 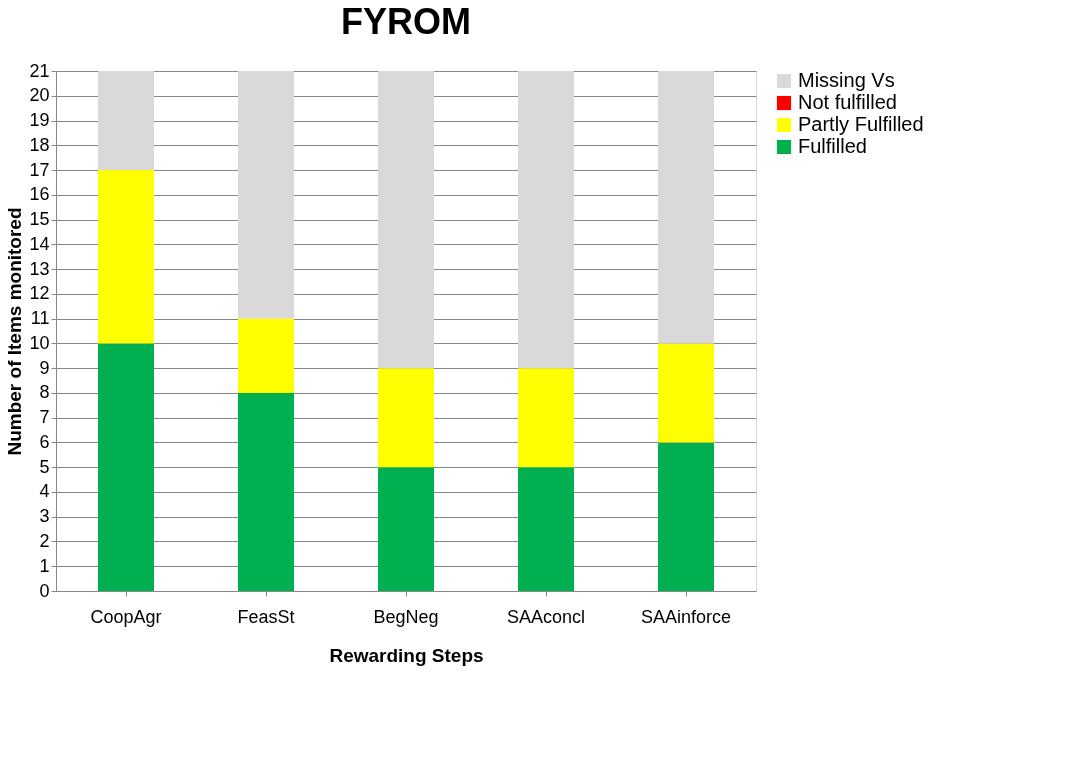 What do you see at coordinates (39, 120) in the screenshot?
I see `y-tick-label: 19` at bounding box center [39, 120].